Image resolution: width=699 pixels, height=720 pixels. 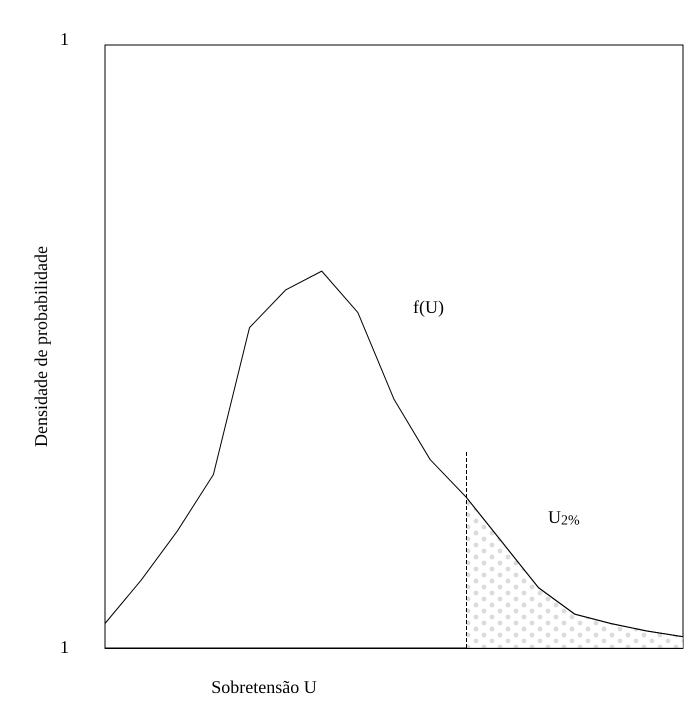 What do you see at coordinates (41, 346) in the screenshot?
I see `y-axis-title: Densidade de probabilidade` at bounding box center [41, 346].